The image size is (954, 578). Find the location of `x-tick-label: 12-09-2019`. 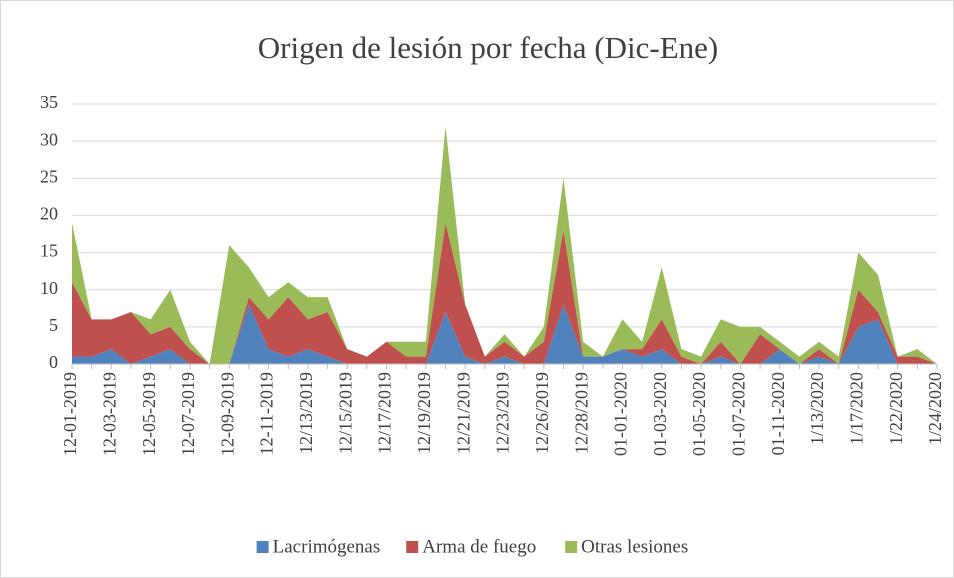

x-tick-label: 12-09-2019 is located at coordinates (227, 414).